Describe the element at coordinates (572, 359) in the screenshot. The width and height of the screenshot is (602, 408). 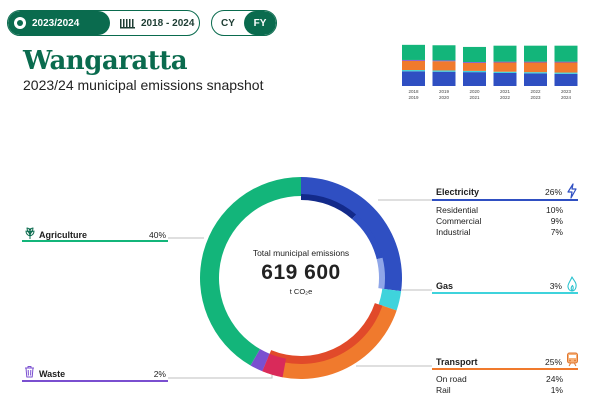
I see `train-icon` at that location.